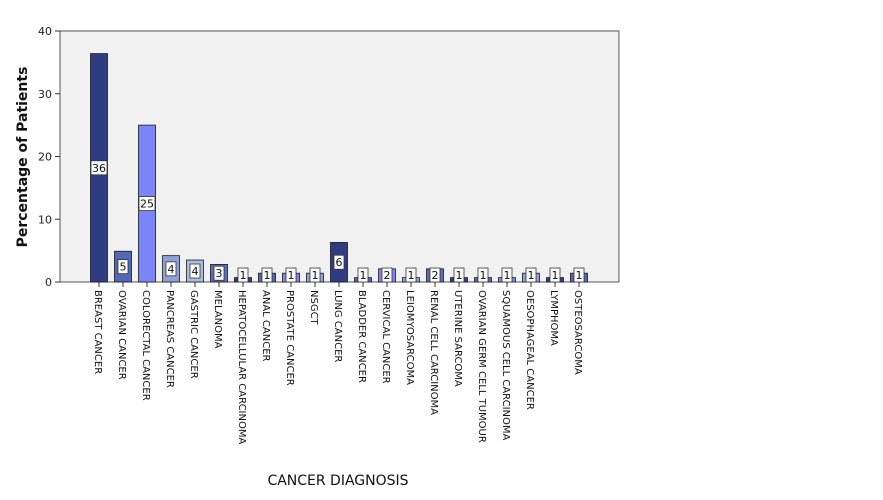  I want to click on data-label: 6, so click(339, 262).